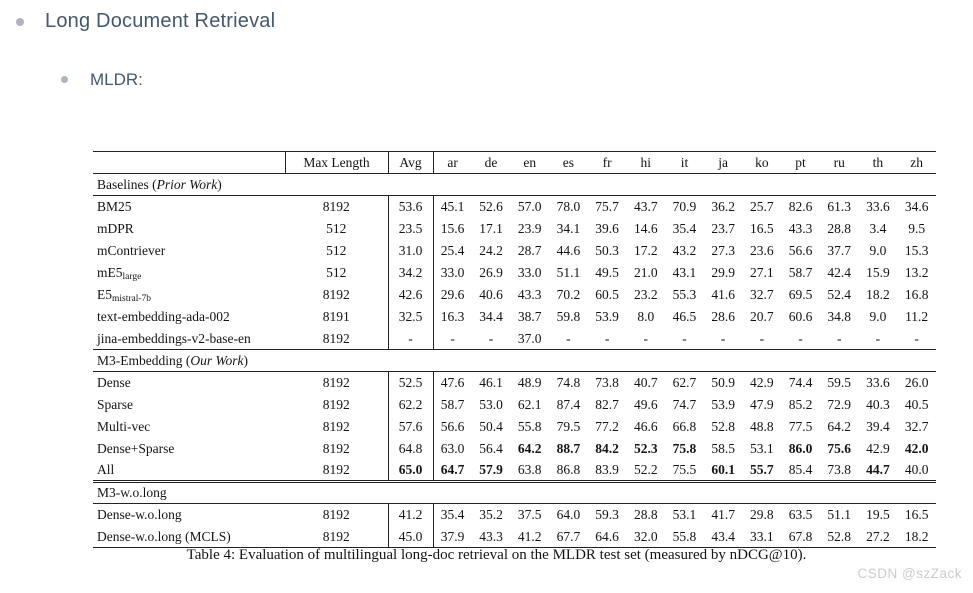 This screenshot has width=973, height=593. What do you see at coordinates (20, 22) in the screenshot?
I see `list-bullet-icon` at bounding box center [20, 22].